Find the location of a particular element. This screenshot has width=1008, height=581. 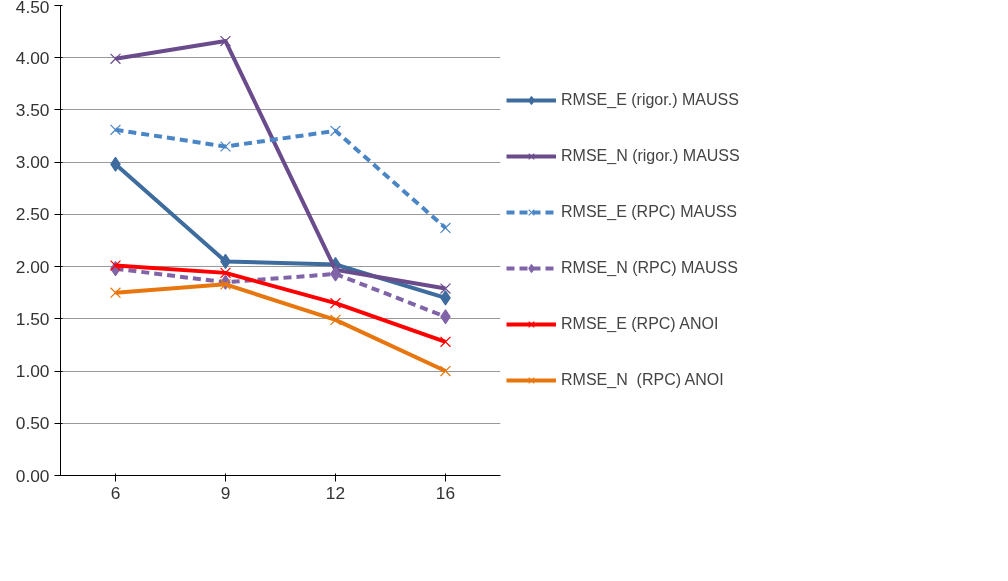

x-tick-label: 6 is located at coordinates (115, 492).